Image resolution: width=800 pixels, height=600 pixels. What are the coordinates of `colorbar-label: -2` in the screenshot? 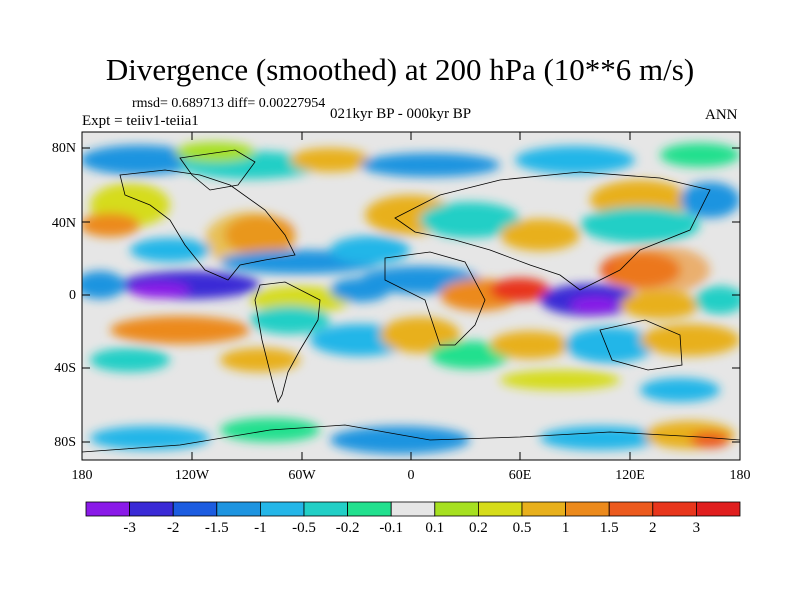 It's located at (173, 528).